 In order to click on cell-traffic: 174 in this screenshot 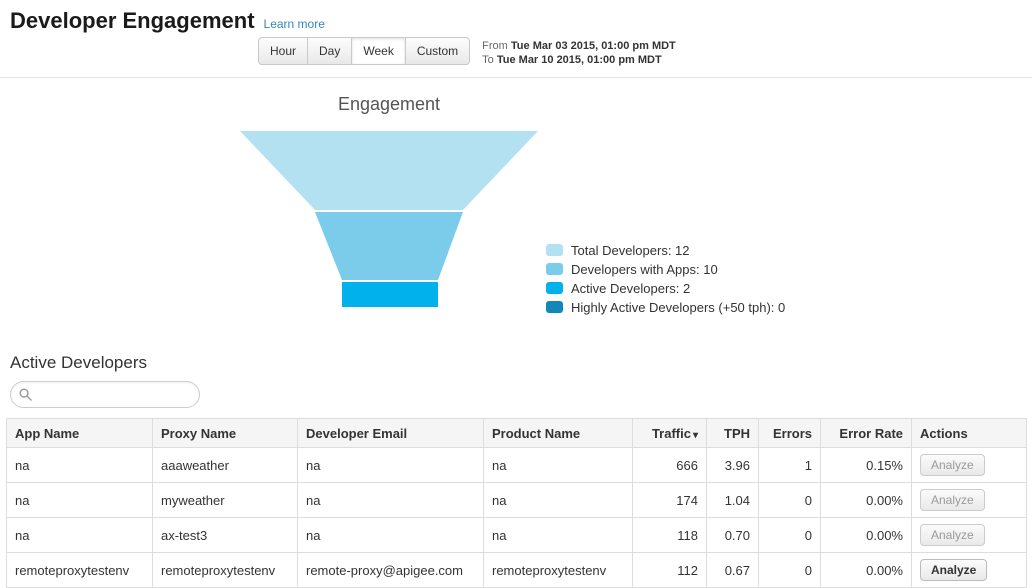, I will do `click(669, 500)`.